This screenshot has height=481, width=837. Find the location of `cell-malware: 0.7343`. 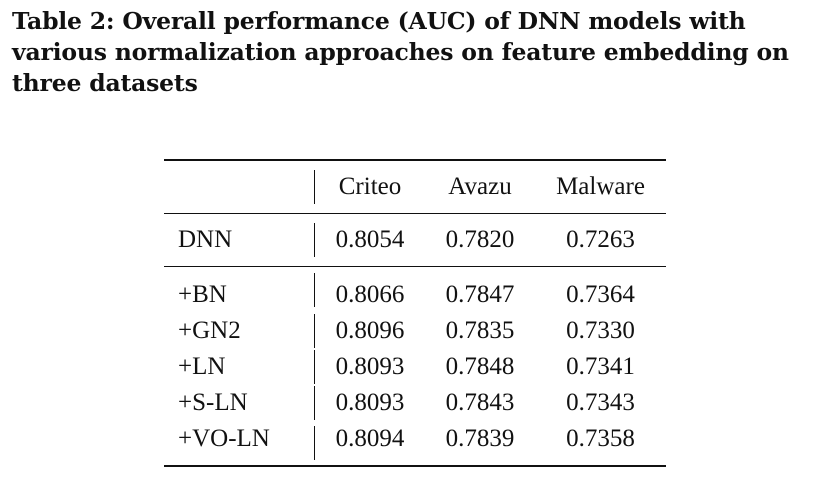

cell-malware: 0.7343 is located at coordinates (600, 402).